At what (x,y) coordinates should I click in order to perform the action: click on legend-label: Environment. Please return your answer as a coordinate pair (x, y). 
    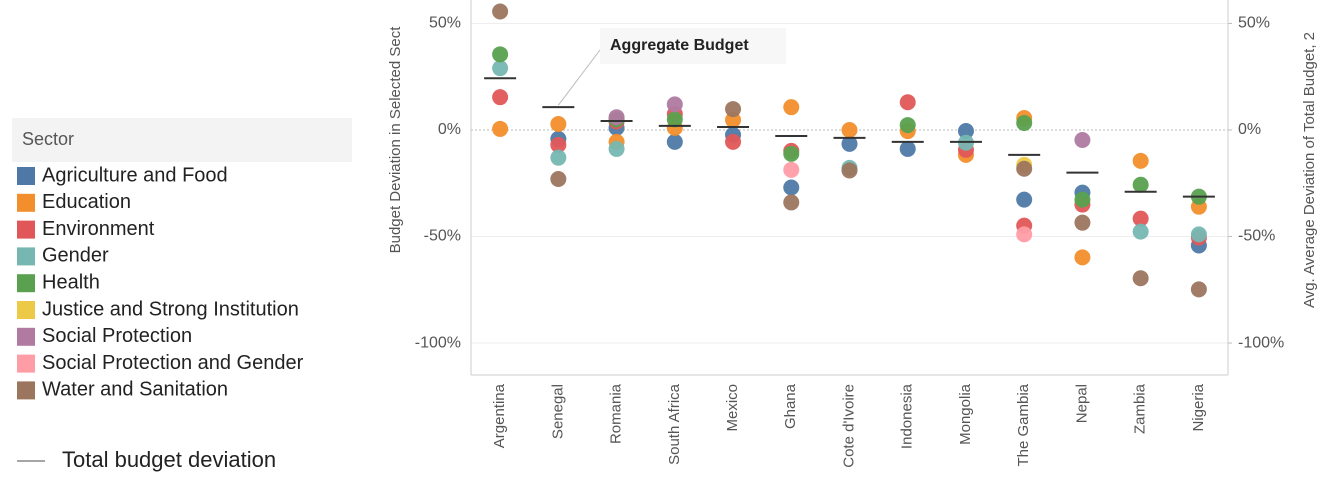
    Looking at the image, I should click on (98, 229).